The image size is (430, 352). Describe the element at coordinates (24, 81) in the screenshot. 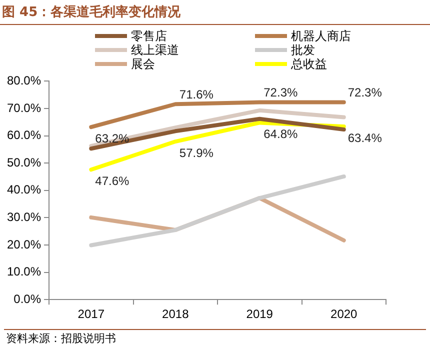

I see `y-tick-label: 80.0%` at that location.